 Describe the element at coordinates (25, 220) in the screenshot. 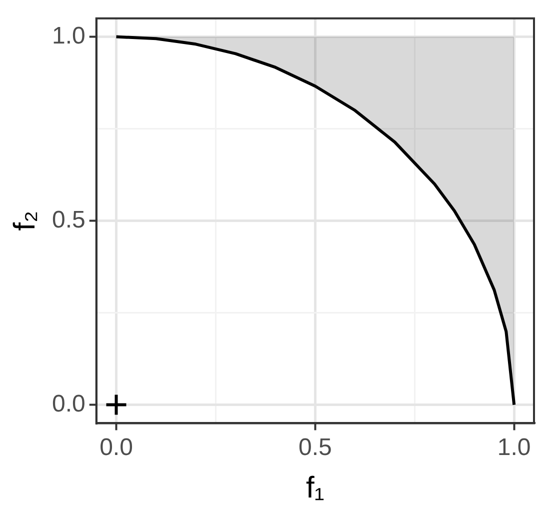

I see `y-axis-title: f₂` at that location.